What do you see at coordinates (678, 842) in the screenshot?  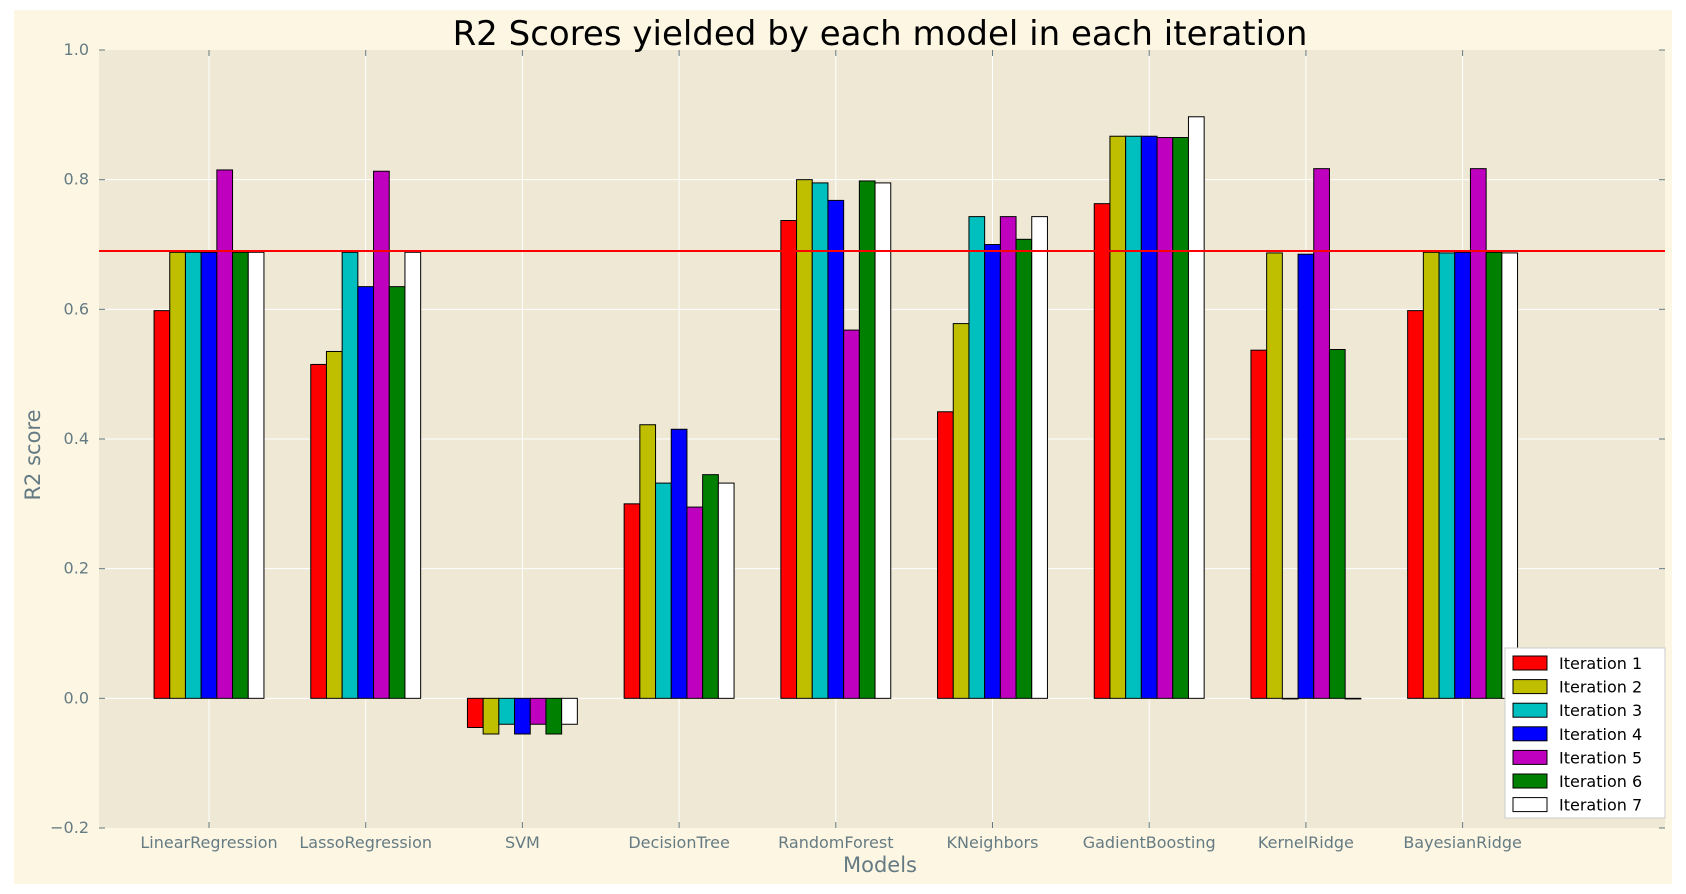 I see `x-tick-label: DecisionTree` at bounding box center [678, 842].